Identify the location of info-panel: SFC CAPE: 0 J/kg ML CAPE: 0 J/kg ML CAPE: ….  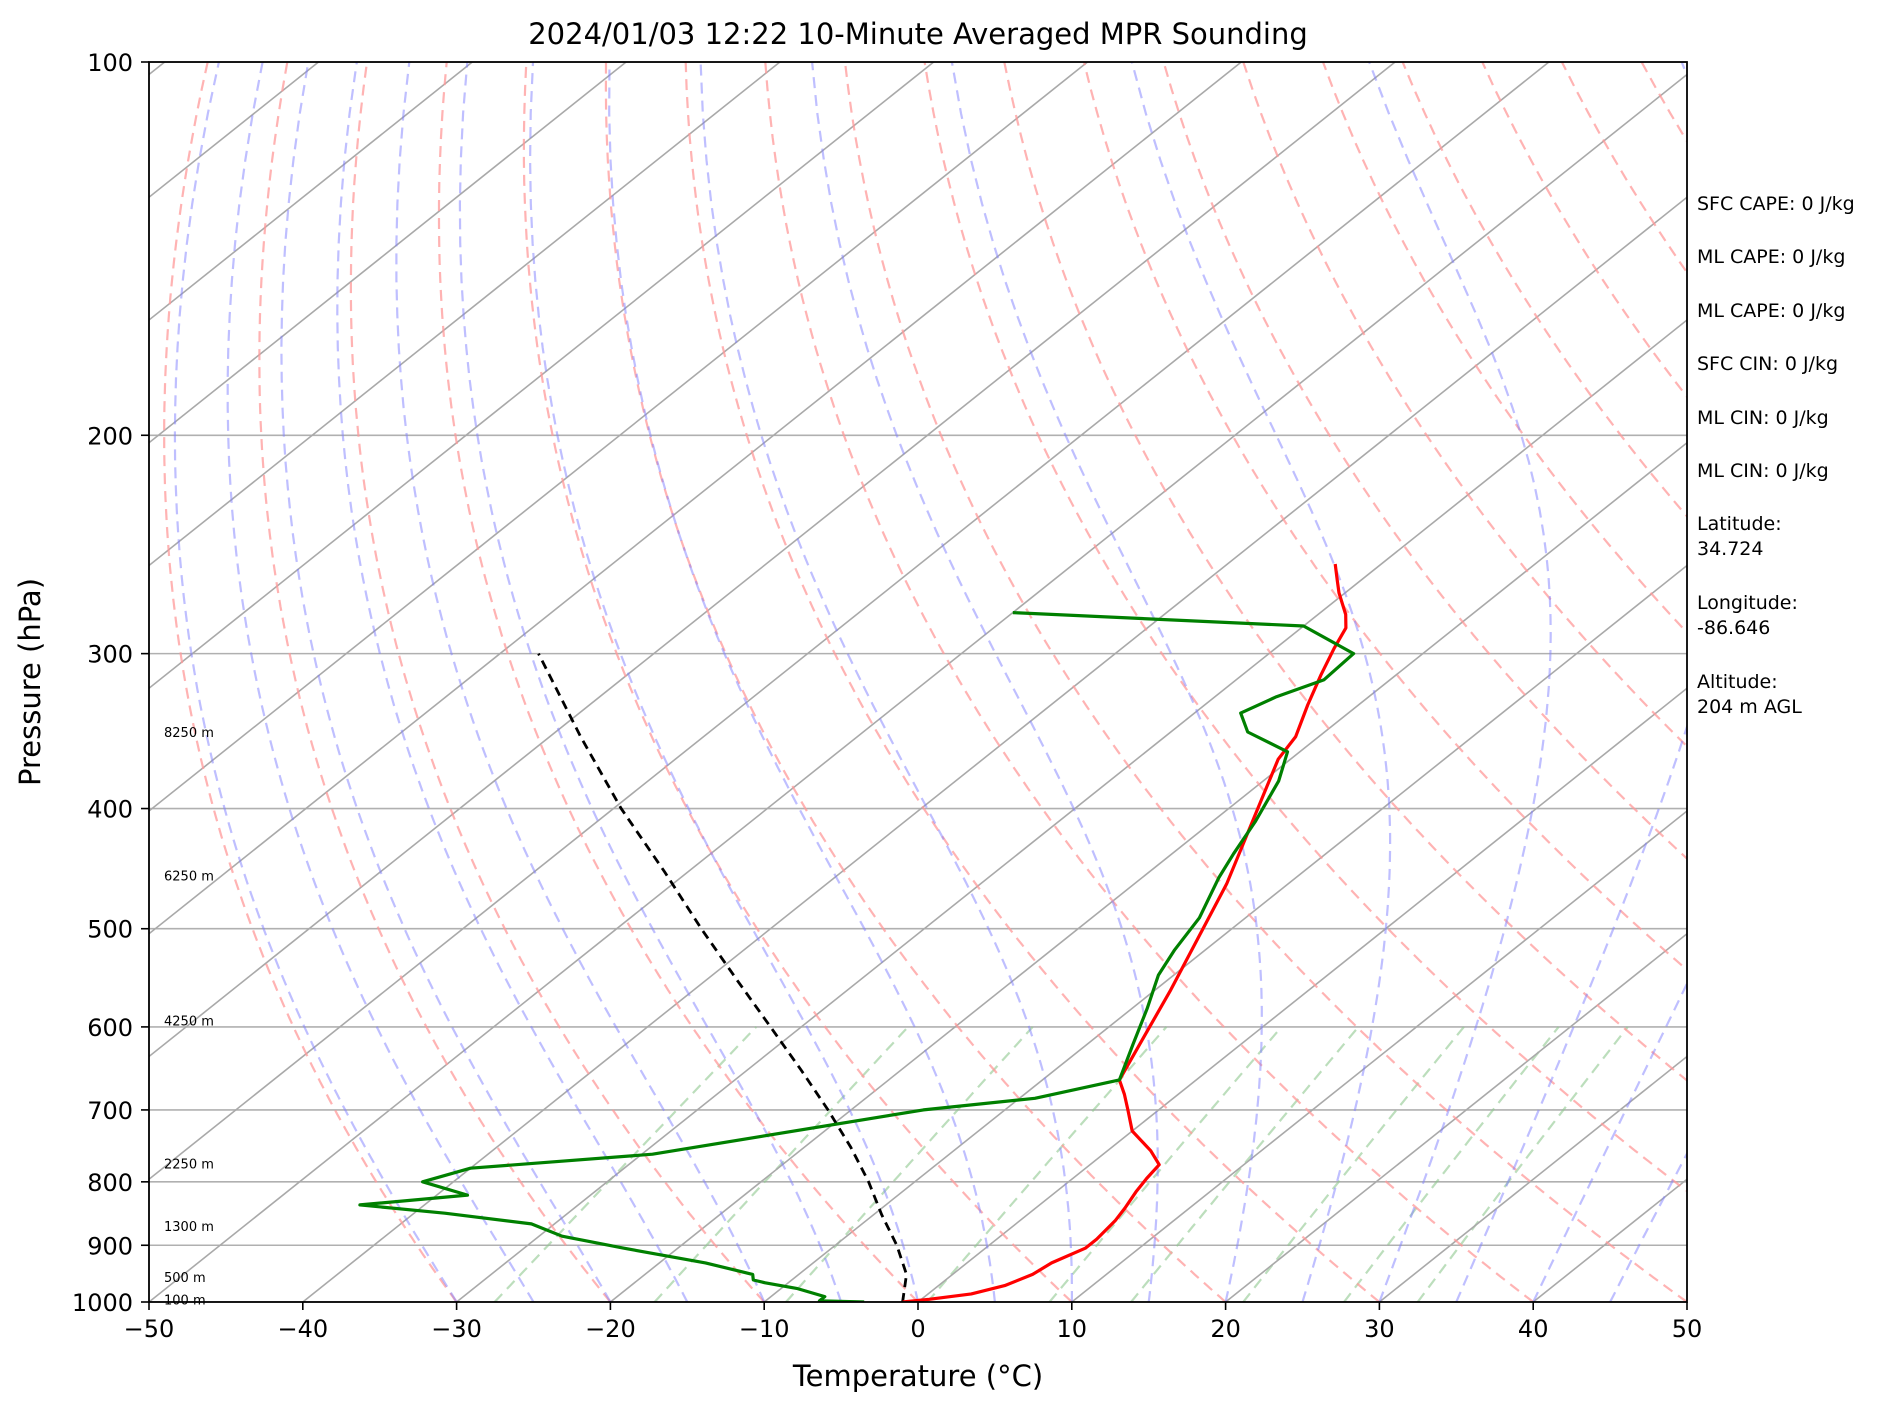
(1776, 455).